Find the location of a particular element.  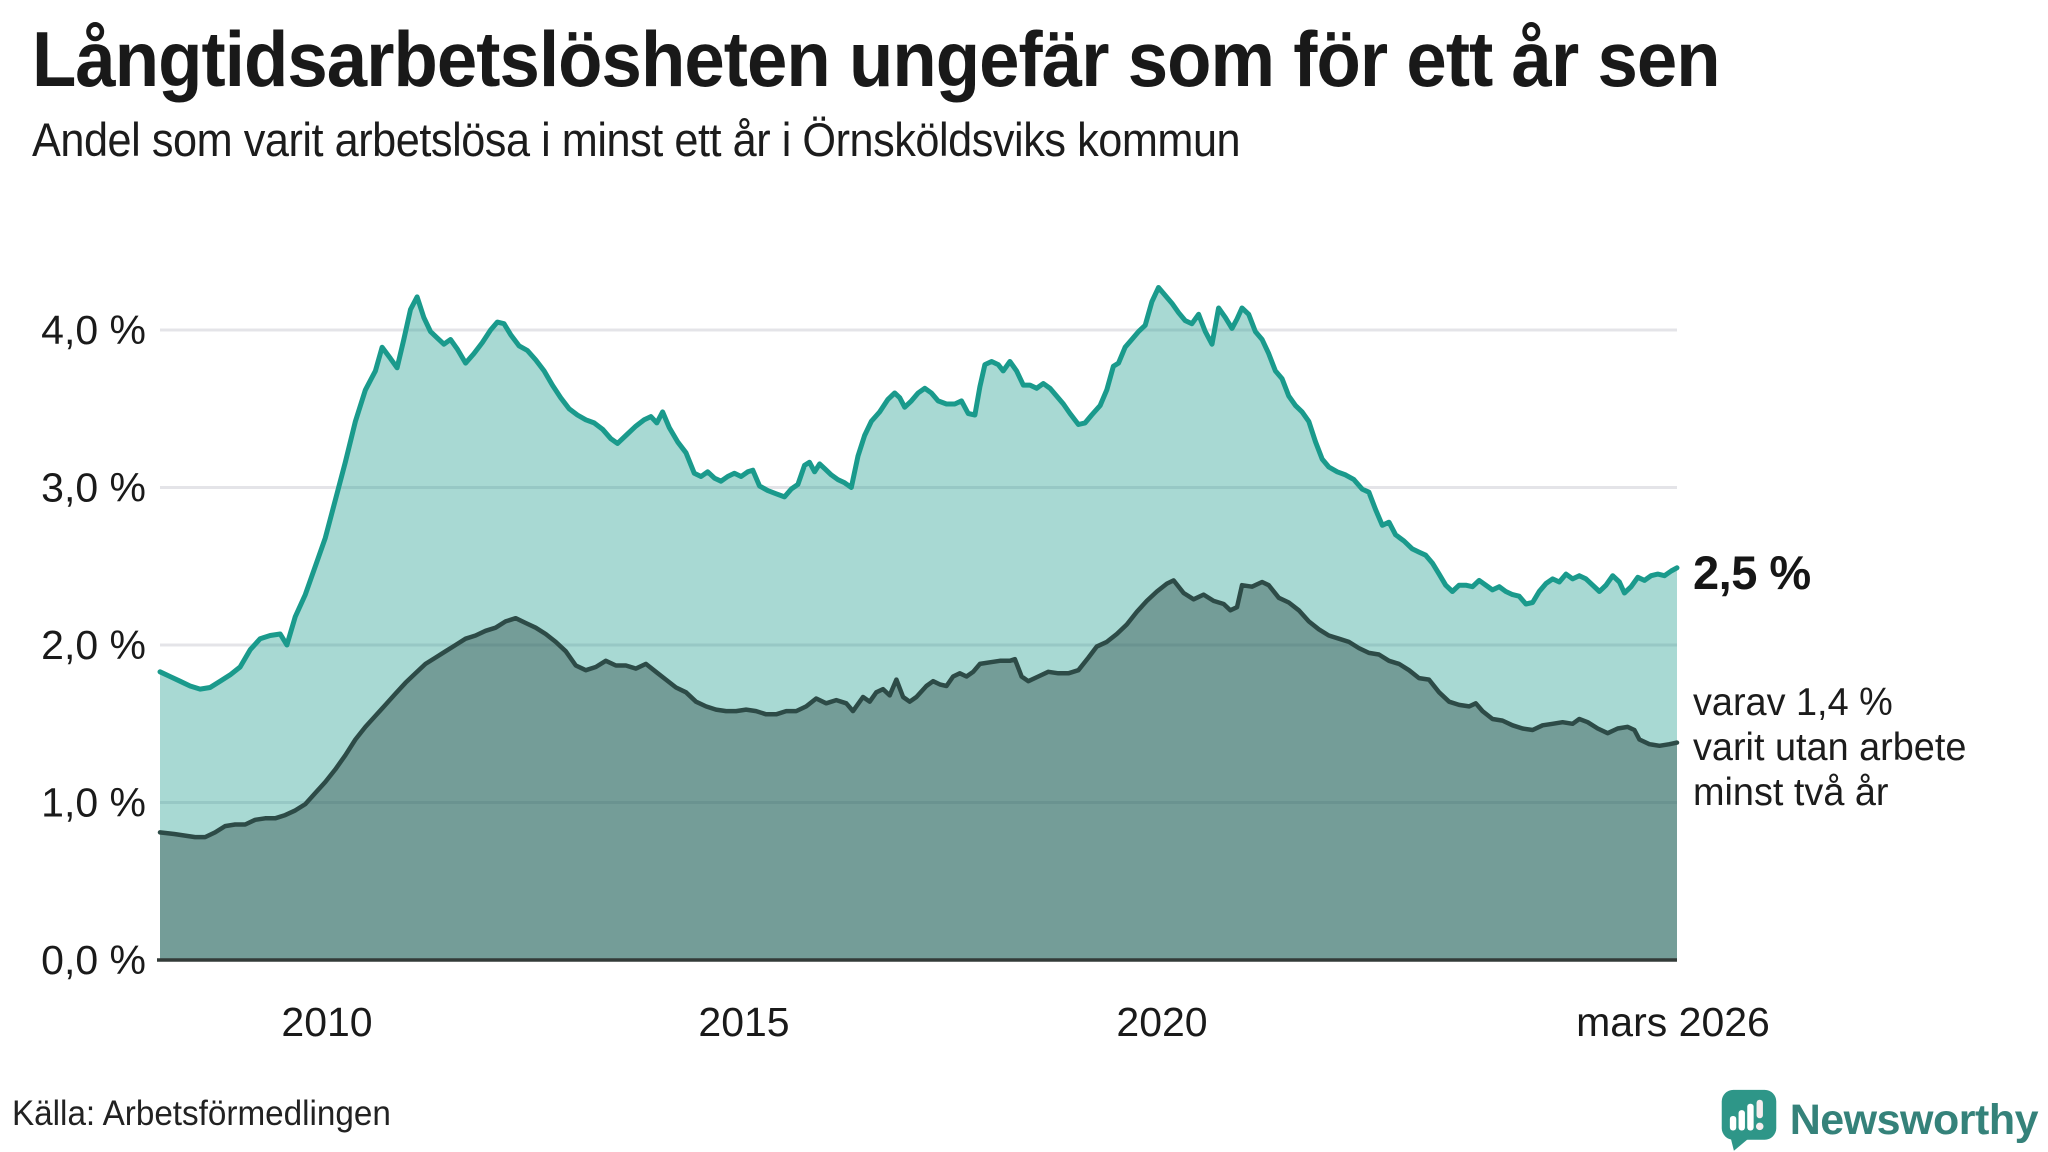

x-axis-tick-label: mars 2026 is located at coordinates (1673, 1022).